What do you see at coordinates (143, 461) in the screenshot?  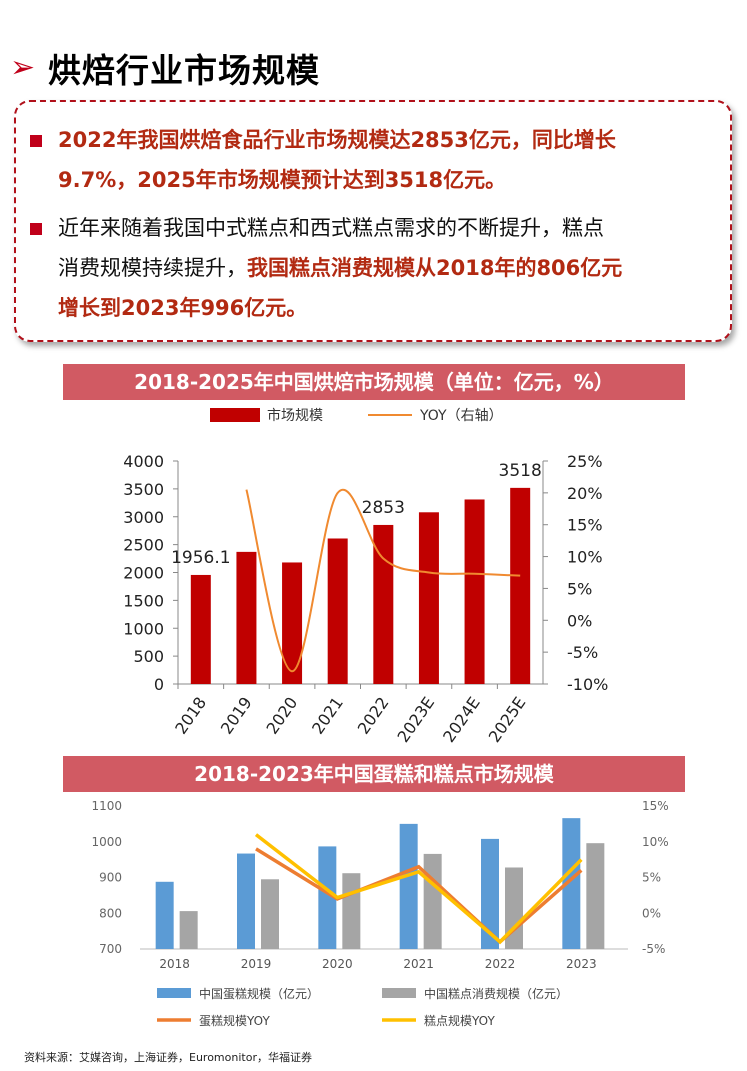 I see `y-tick-label: 4000` at bounding box center [143, 461].